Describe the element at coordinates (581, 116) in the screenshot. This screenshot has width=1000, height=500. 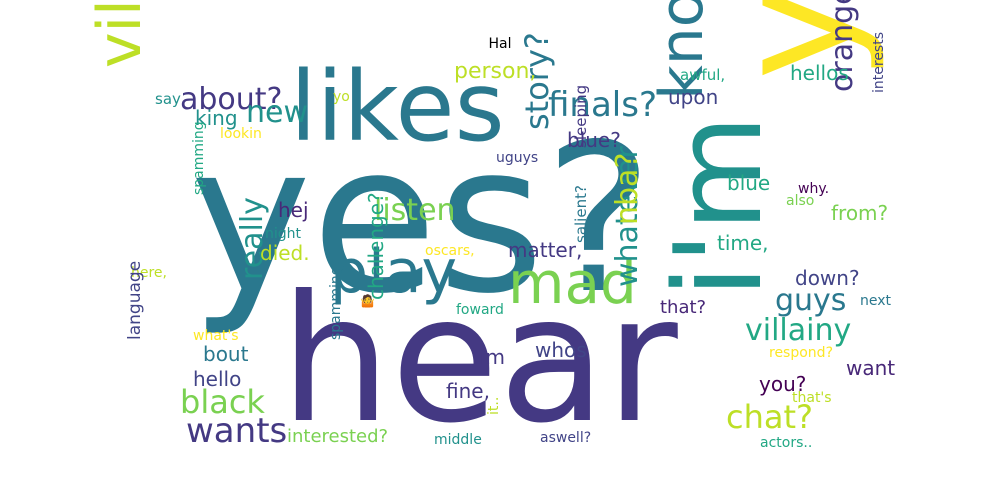
I see `word-37: sleeping` at that location.